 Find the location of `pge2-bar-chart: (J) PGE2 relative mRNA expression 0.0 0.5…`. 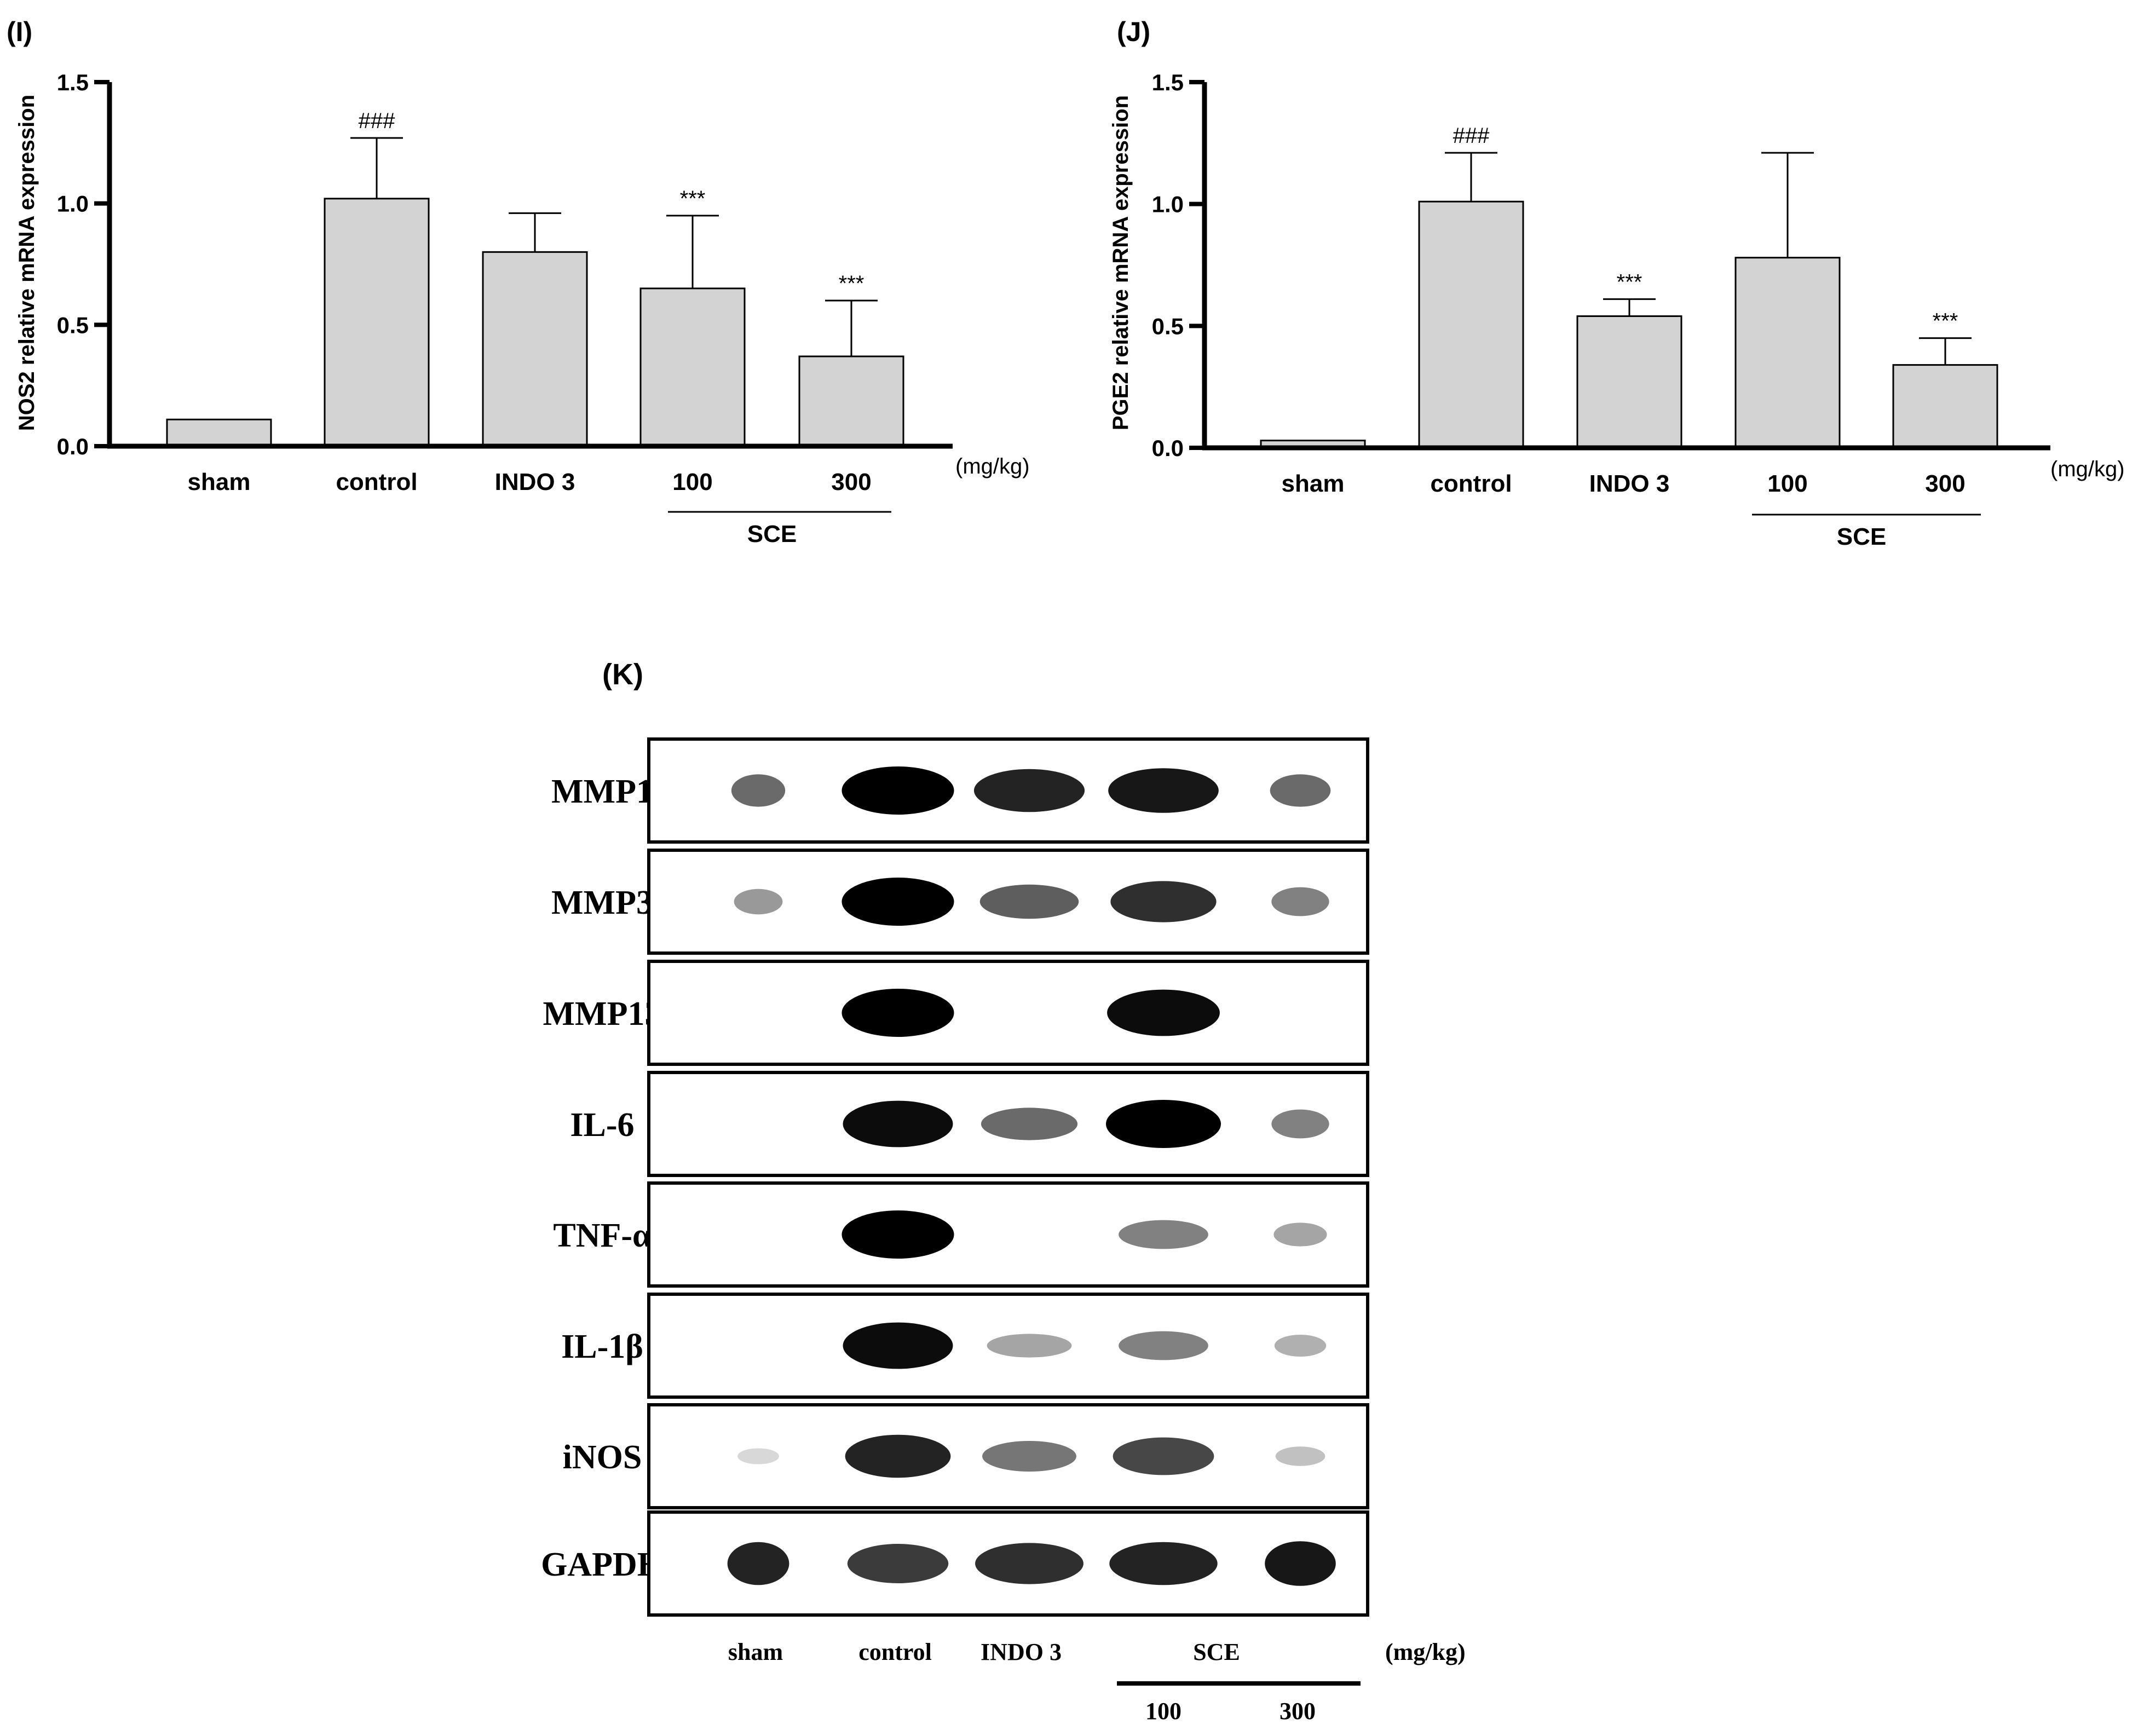

pge2-bar-chart: (J) PGE2 relative mRNA expression 0.0 0.5… is located at coordinates (1617, 283).